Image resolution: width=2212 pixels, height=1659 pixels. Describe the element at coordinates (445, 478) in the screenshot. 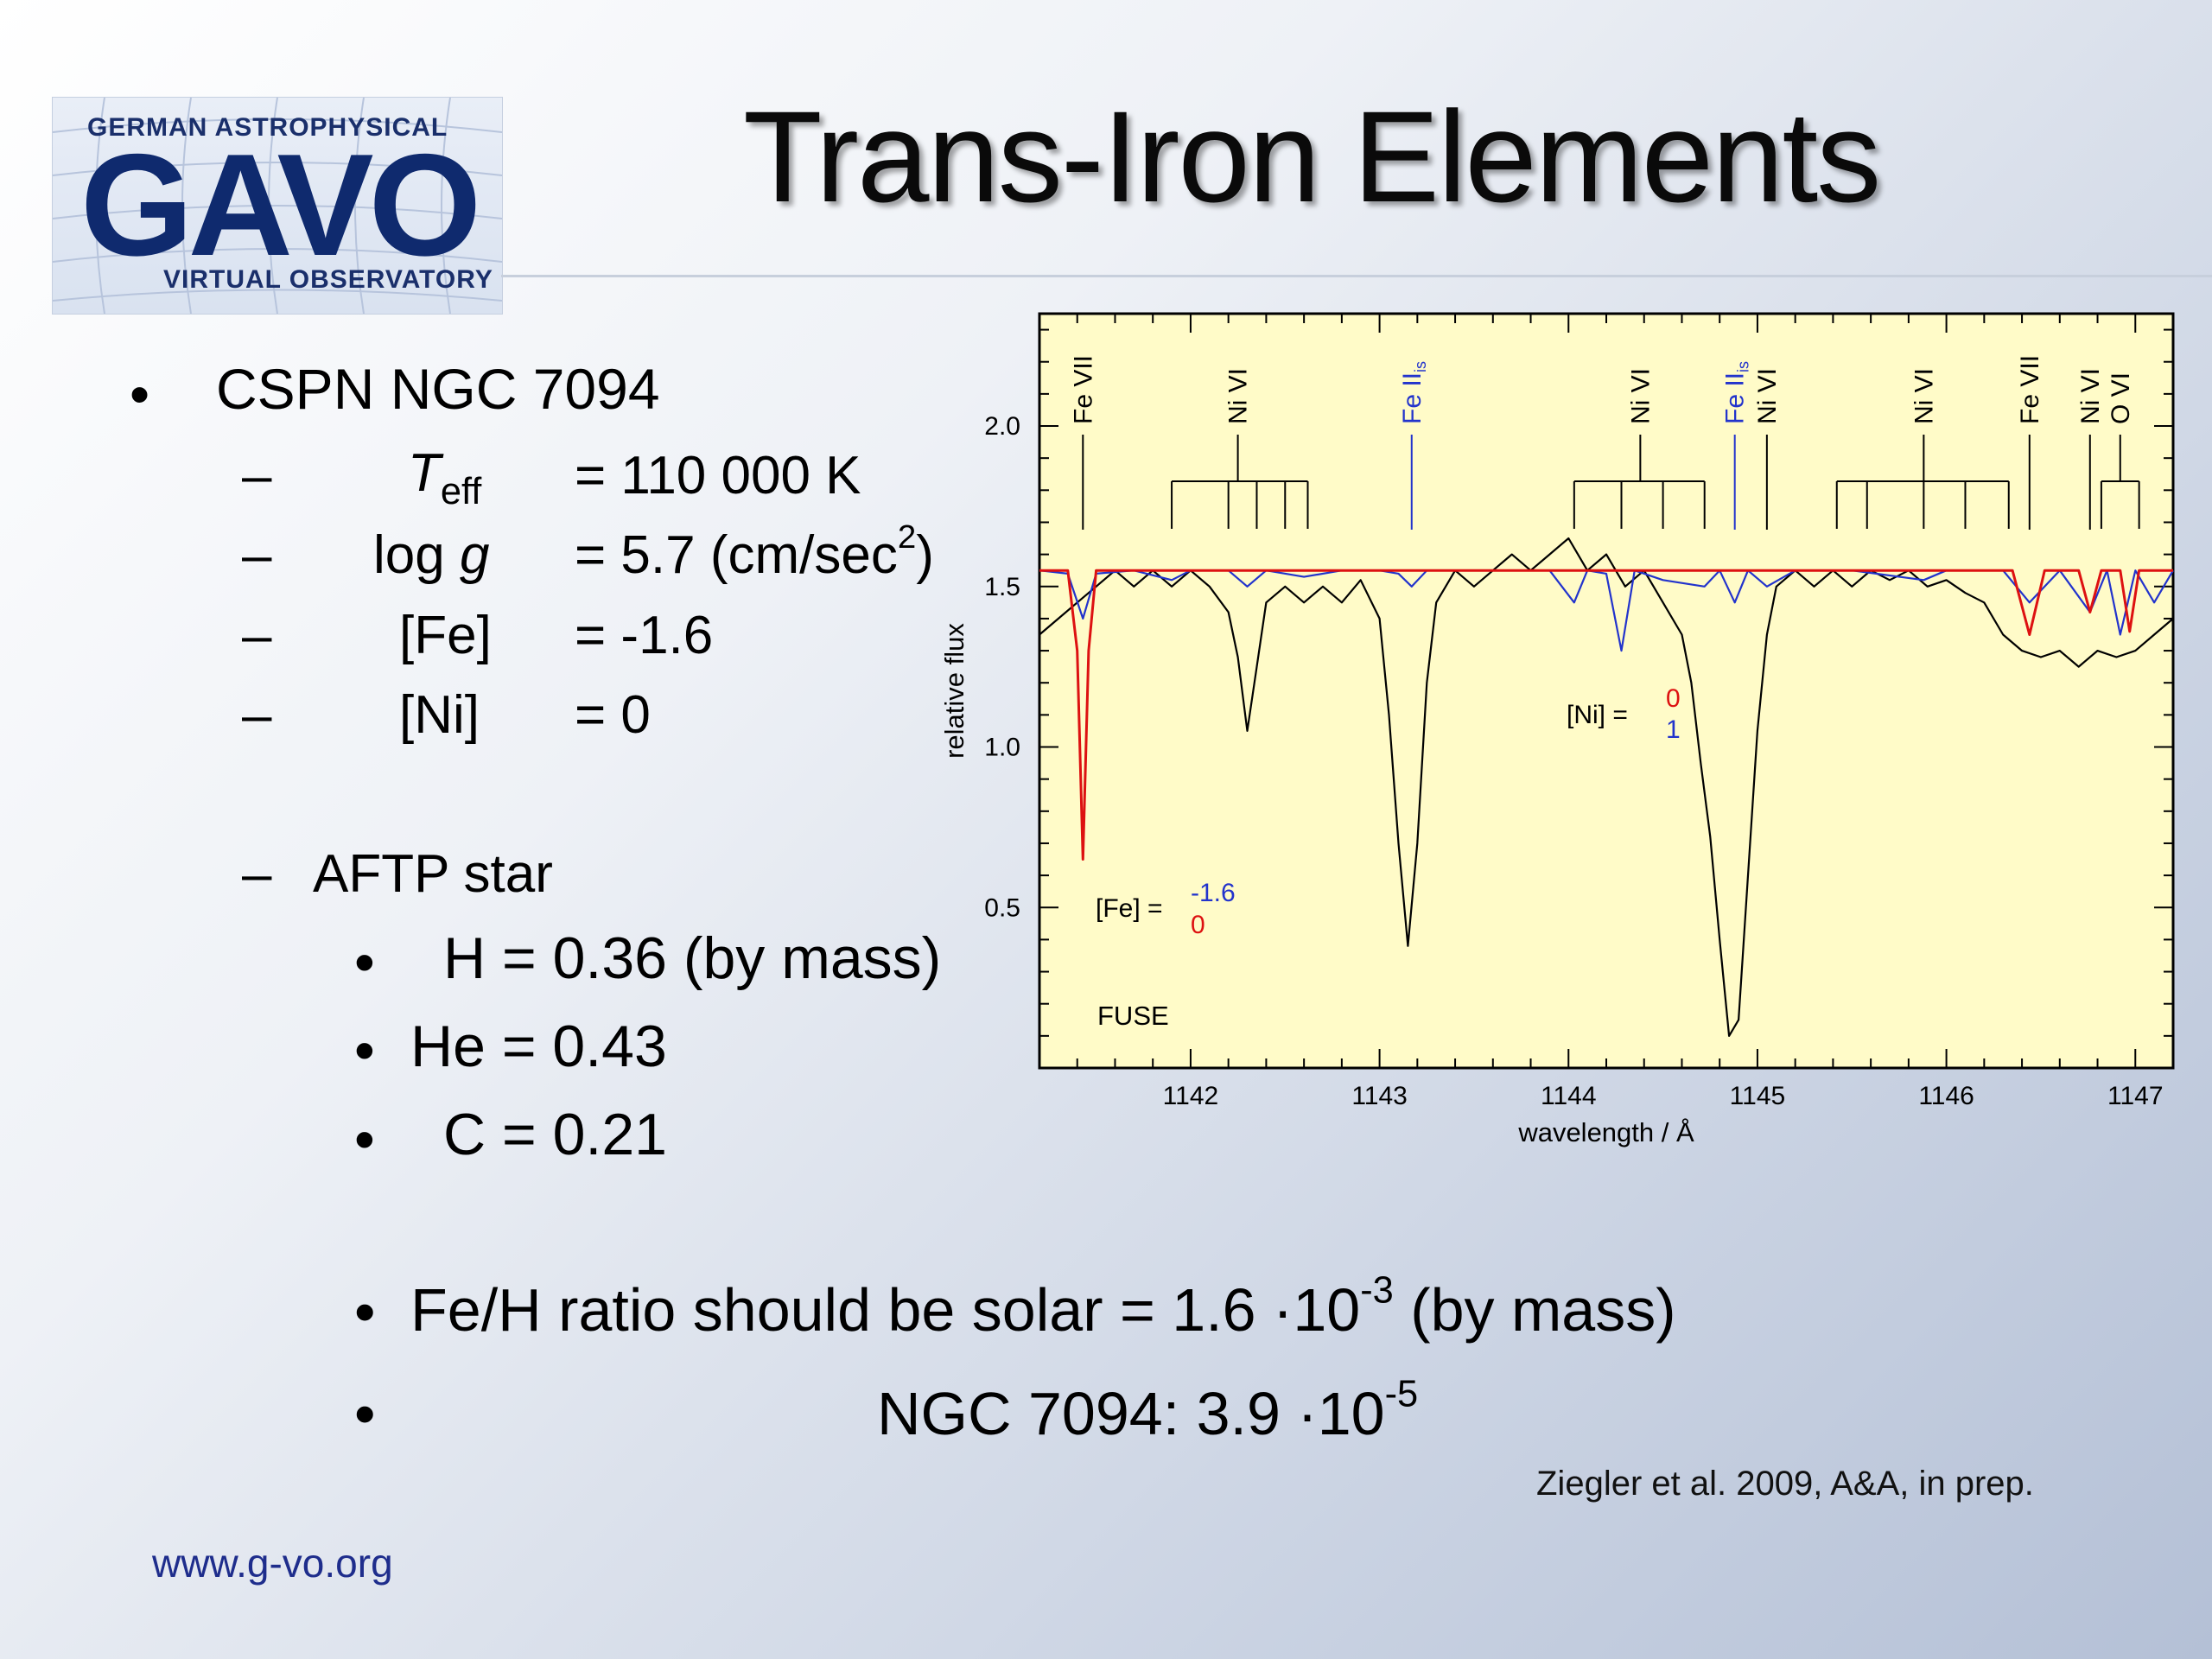

I see `param-teff-label: Teff` at that location.